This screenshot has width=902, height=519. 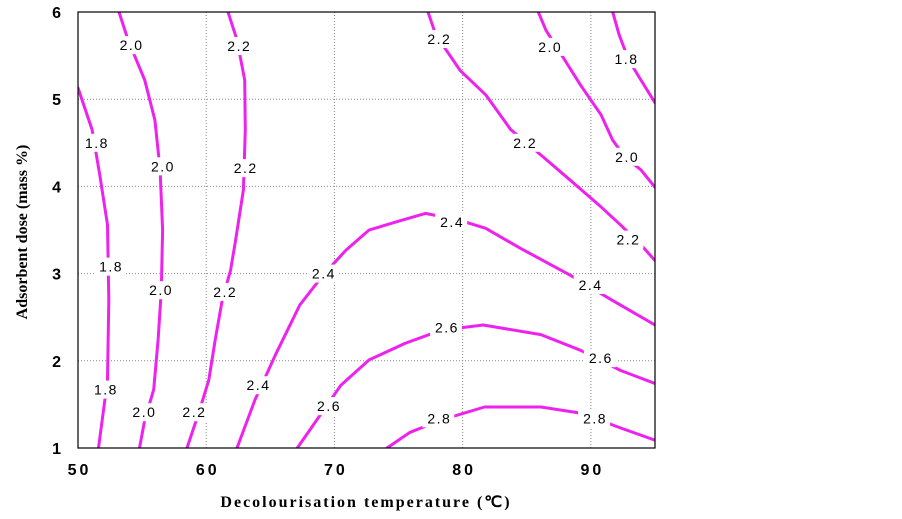 I want to click on y-tick-label: 6, so click(x=56, y=13).